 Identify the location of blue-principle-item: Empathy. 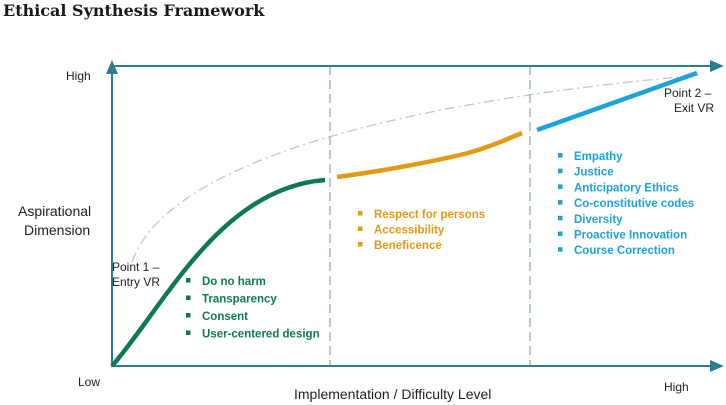
(598, 157).